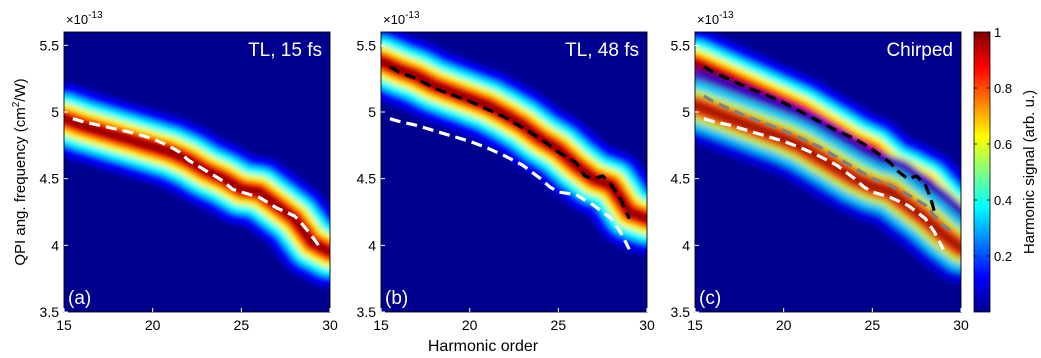 This screenshot has width=1041, height=358. I want to click on panel-title: TL, 15 fs, so click(285, 50).